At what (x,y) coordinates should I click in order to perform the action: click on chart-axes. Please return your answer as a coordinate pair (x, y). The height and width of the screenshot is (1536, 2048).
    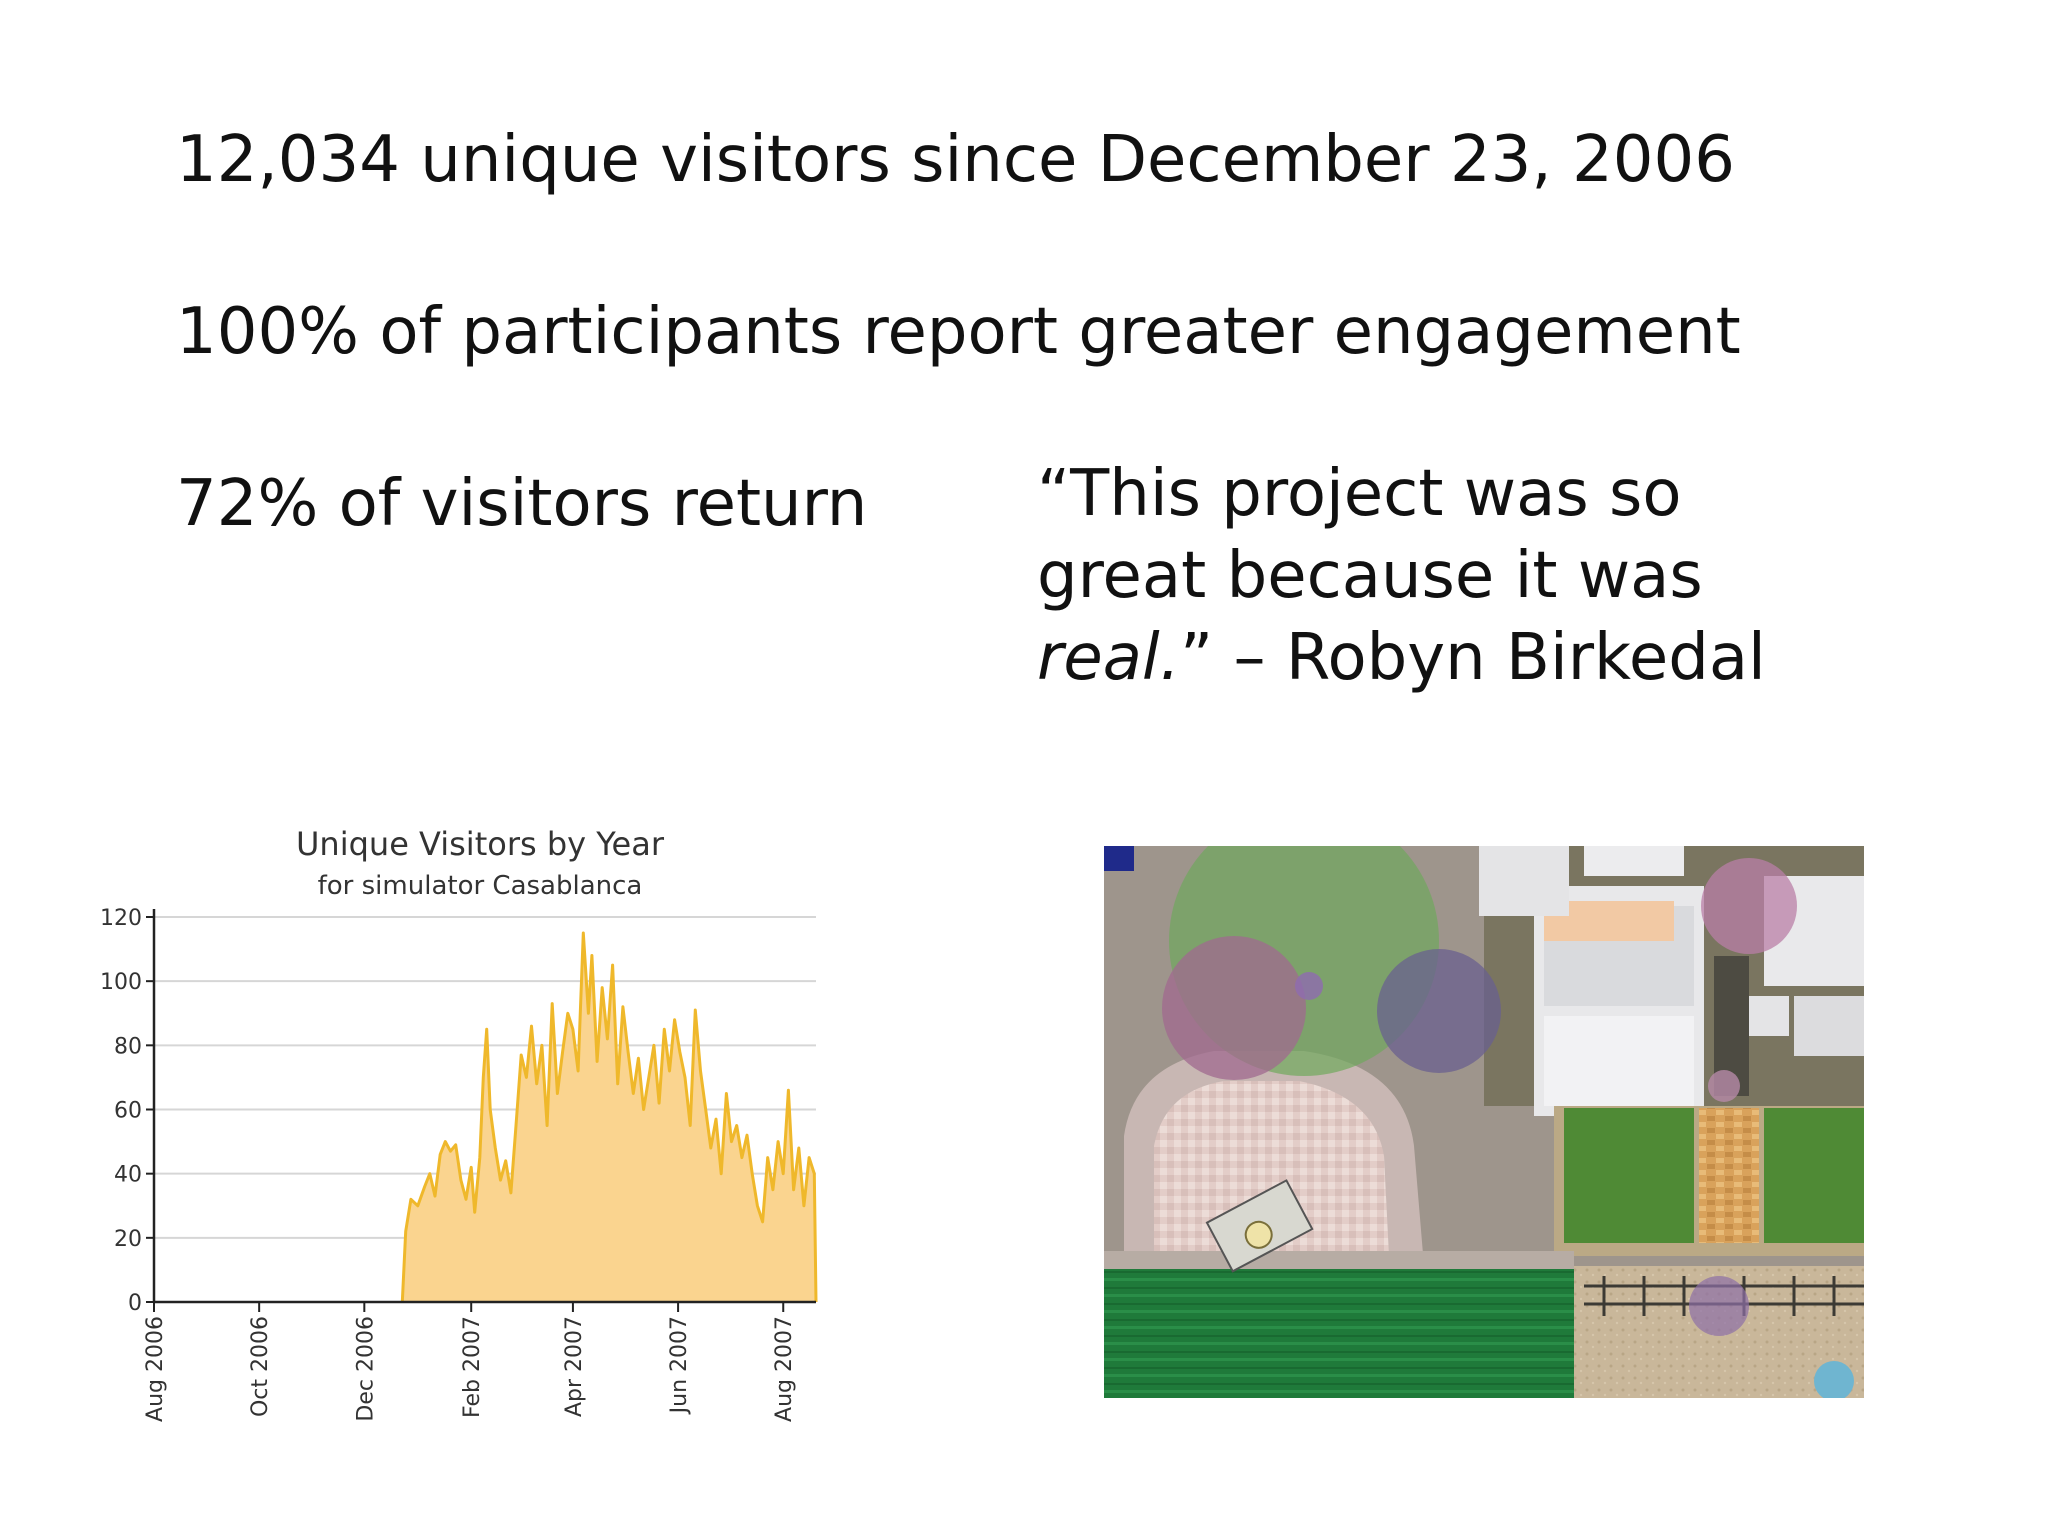
    Looking at the image, I should click on (481, 1110).